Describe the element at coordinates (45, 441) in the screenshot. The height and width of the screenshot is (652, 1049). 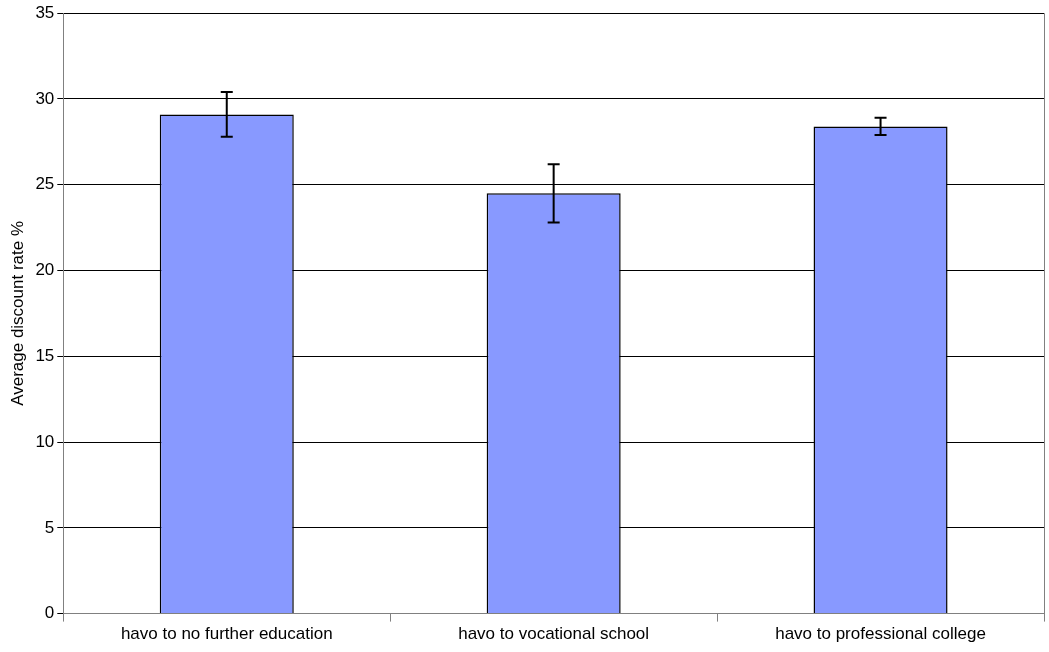
I see `y-tick-label: 10` at that location.